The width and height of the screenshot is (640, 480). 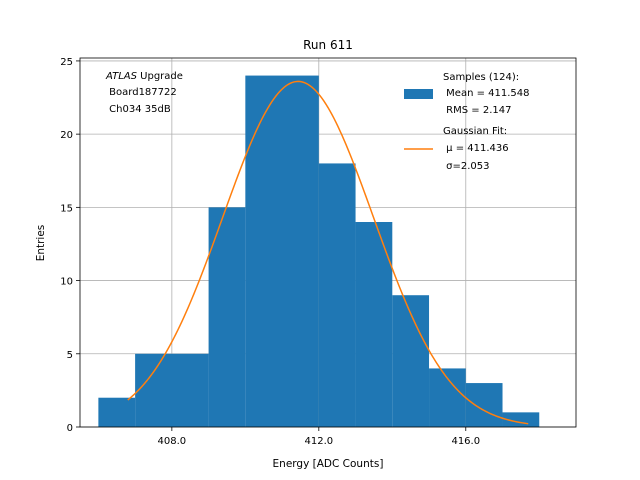 What do you see at coordinates (418, 94) in the screenshot?
I see `legend-samples-swatch` at bounding box center [418, 94].